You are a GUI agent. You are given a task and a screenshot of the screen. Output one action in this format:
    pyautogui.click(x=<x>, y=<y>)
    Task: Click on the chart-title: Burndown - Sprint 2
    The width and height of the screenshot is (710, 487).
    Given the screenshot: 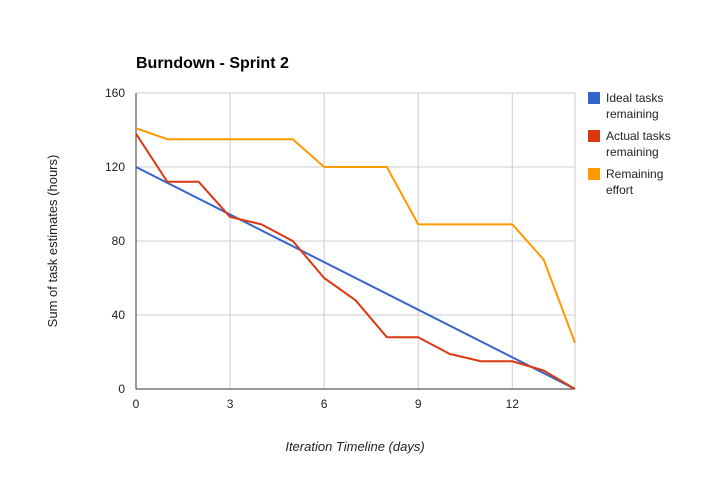 What is the action you would take?
    pyautogui.click(x=212, y=63)
    